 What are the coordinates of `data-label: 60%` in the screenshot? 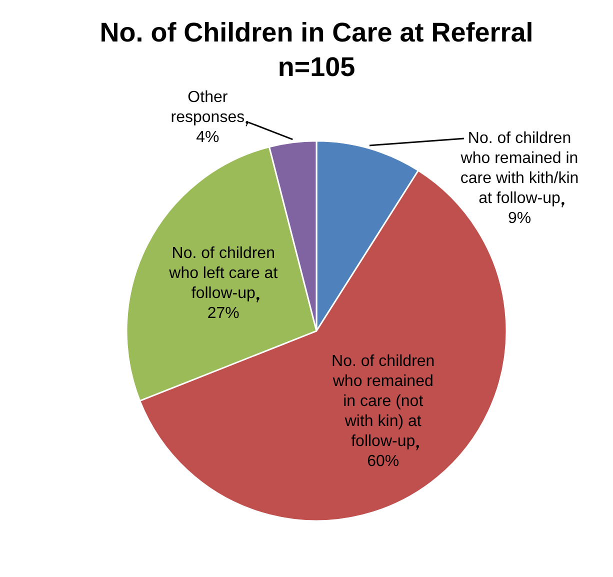 It's located at (383, 461).